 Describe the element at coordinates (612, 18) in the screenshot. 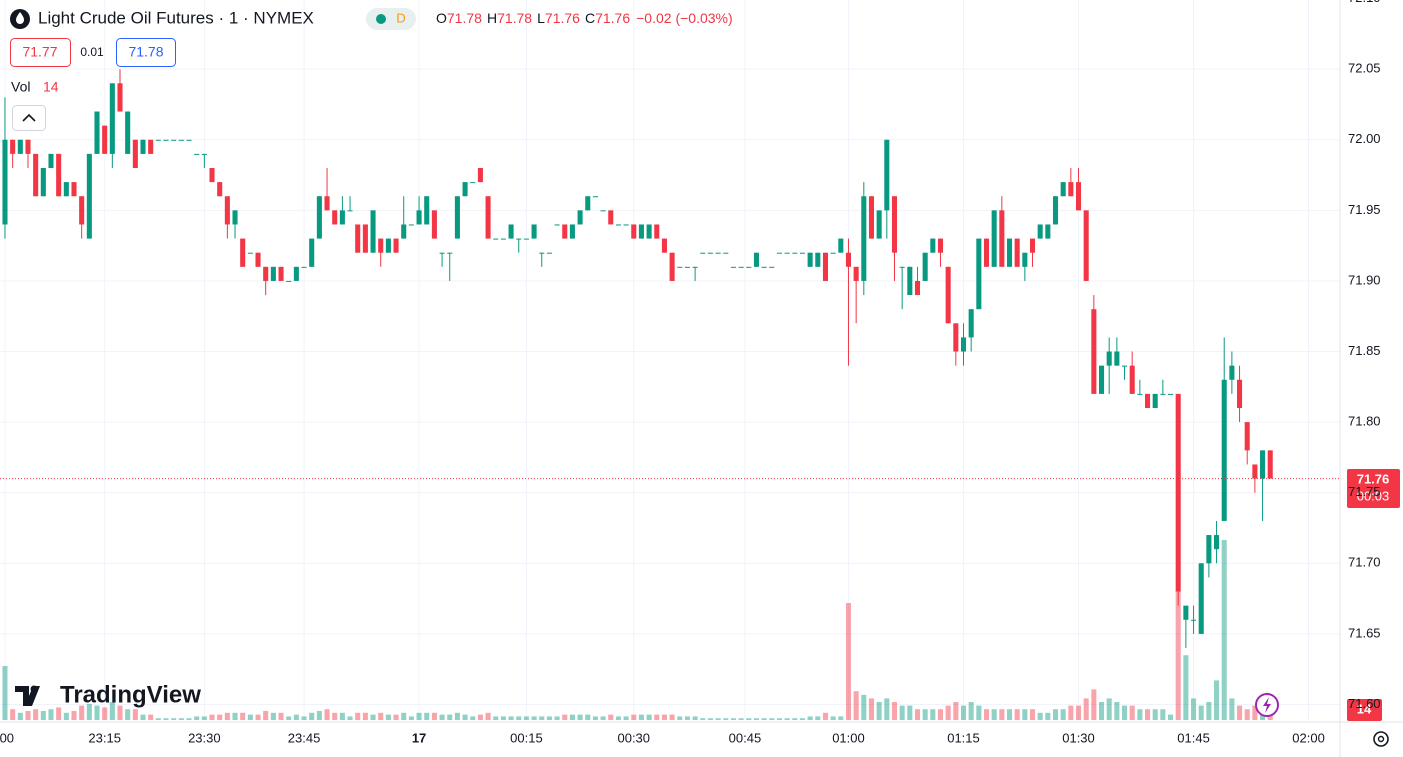

I see `ohlc-value: 71.76` at that location.